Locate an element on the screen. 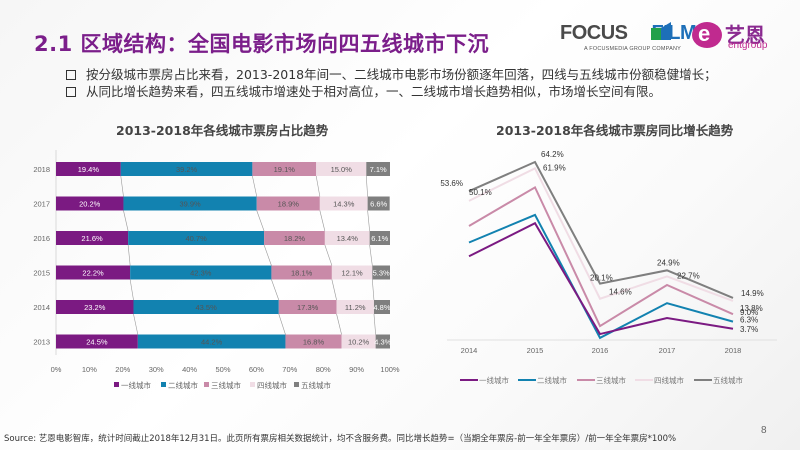  bar-data-label: 4.8% is located at coordinates (381, 307).